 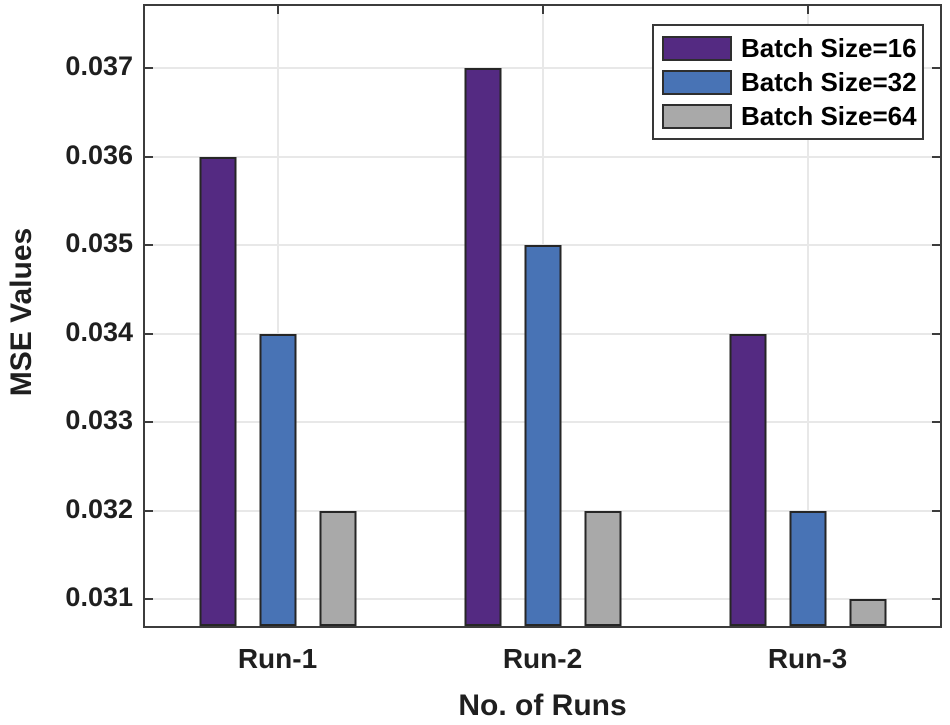 I want to click on x-tick-label: Run-3, so click(x=807, y=658).